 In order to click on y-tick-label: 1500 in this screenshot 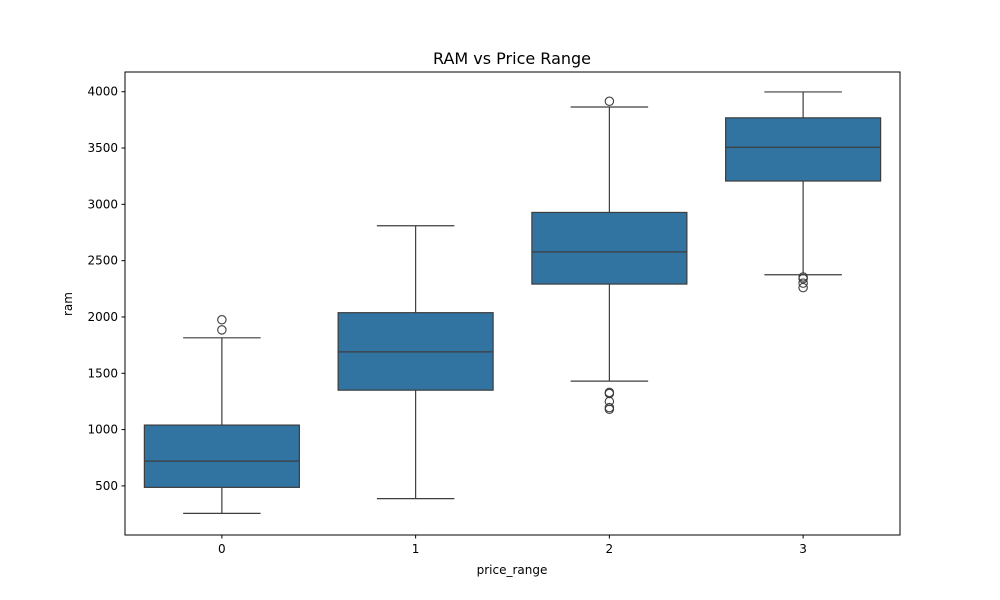, I will do `click(102, 373)`.